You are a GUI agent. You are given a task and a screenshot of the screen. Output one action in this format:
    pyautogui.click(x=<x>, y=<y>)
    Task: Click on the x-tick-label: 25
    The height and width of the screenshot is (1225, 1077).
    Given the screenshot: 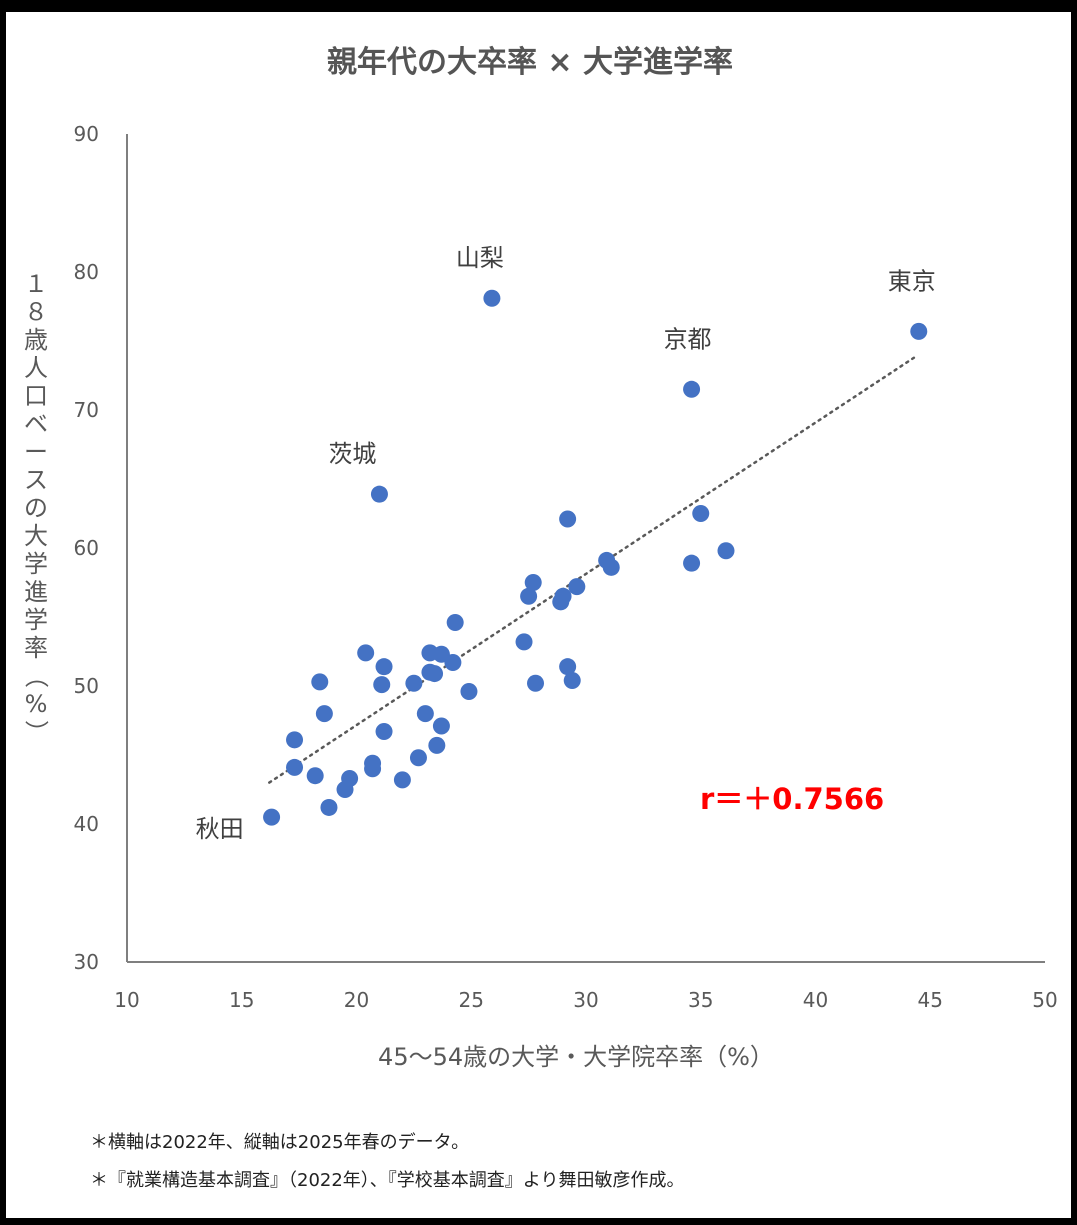 What is the action you would take?
    pyautogui.click(x=471, y=1000)
    